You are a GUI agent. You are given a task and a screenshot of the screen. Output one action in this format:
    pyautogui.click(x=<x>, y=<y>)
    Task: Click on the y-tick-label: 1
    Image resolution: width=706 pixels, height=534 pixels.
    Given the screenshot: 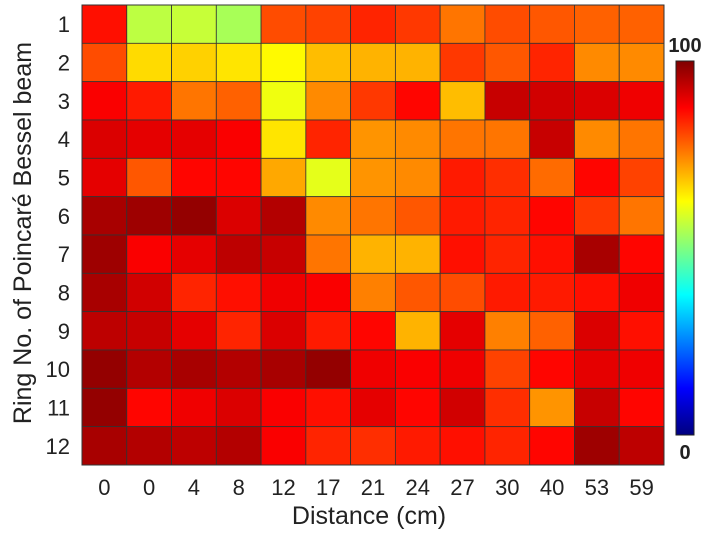 What is the action you would take?
    pyautogui.click(x=64, y=24)
    